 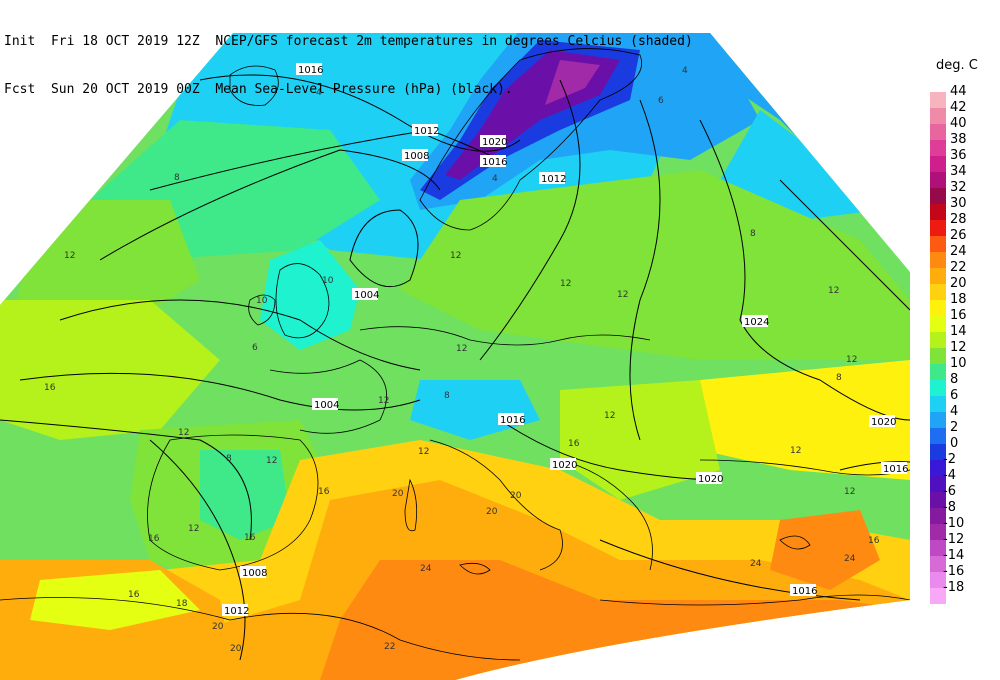 I want to click on legend-title: deg. C, so click(x=957, y=65).